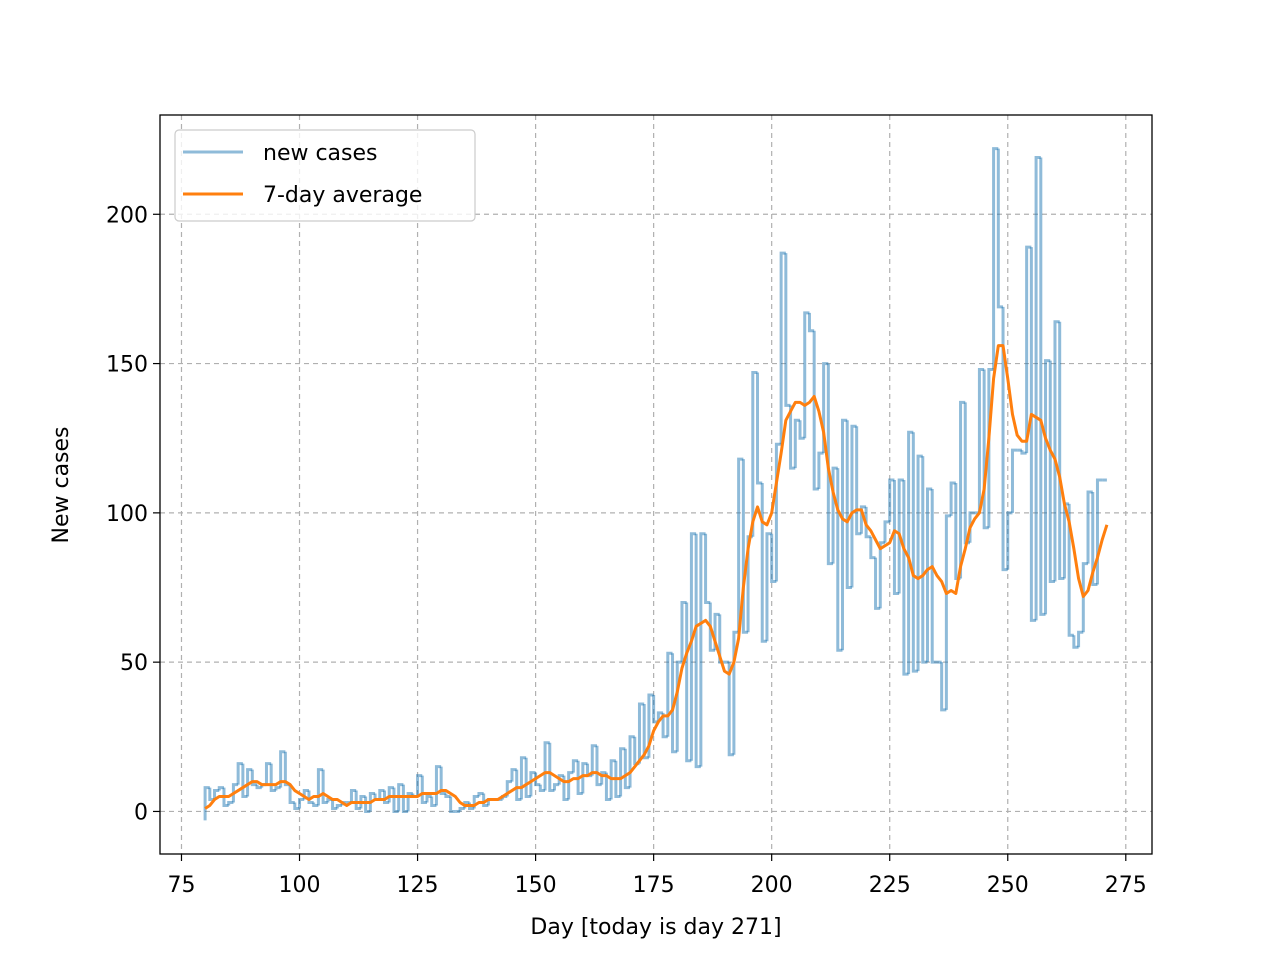 This screenshot has width=1280, height=964. What do you see at coordinates (418, 885) in the screenshot?
I see `x-tick-label: 125` at bounding box center [418, 885].